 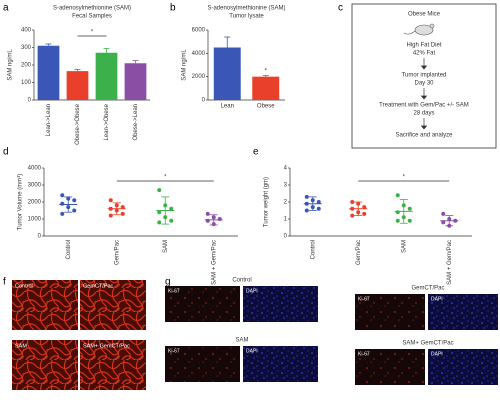 What do you see at coordinates (199, 31) in the screenshot?
I see `y-tick-label: 6000` at bounding box center [199, 31].